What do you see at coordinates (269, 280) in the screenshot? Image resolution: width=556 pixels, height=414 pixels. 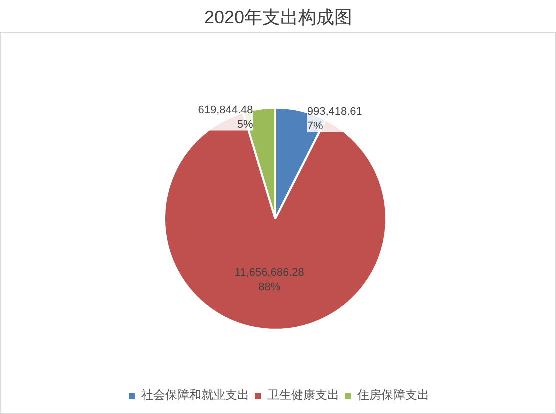 I see `data-label: 11,656,686.28 88%` at bounding box center [269, 280].